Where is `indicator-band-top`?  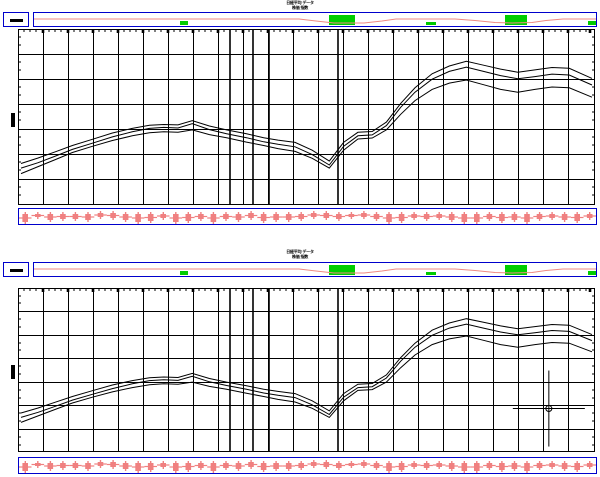 indicator-band-top is located at coordinates (300, 19).